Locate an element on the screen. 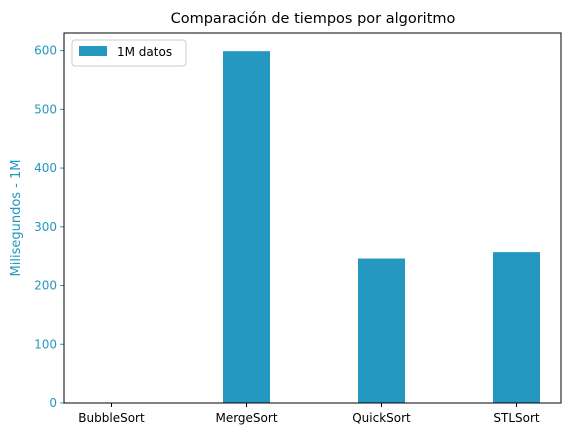 The width and height of the screenshot is (571, 436). bar-stlsort is located at coordinates (516, 327).